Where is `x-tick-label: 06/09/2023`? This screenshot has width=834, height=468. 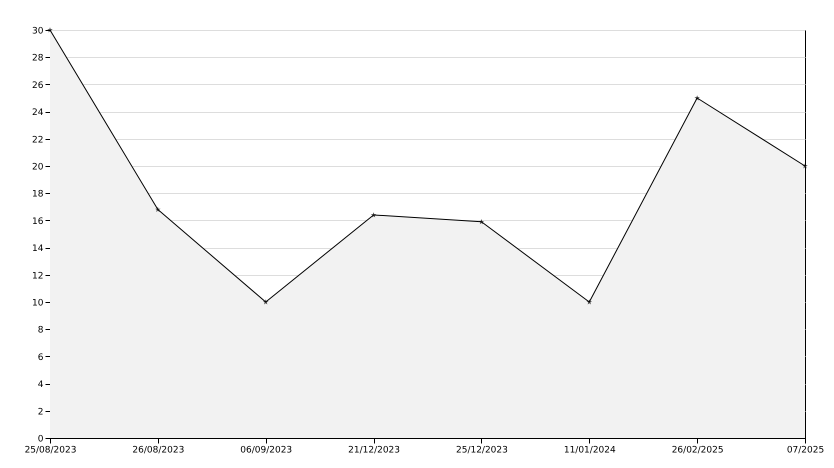
x-tick-label: 06/09/2023 is located at coordinates (266, 451).